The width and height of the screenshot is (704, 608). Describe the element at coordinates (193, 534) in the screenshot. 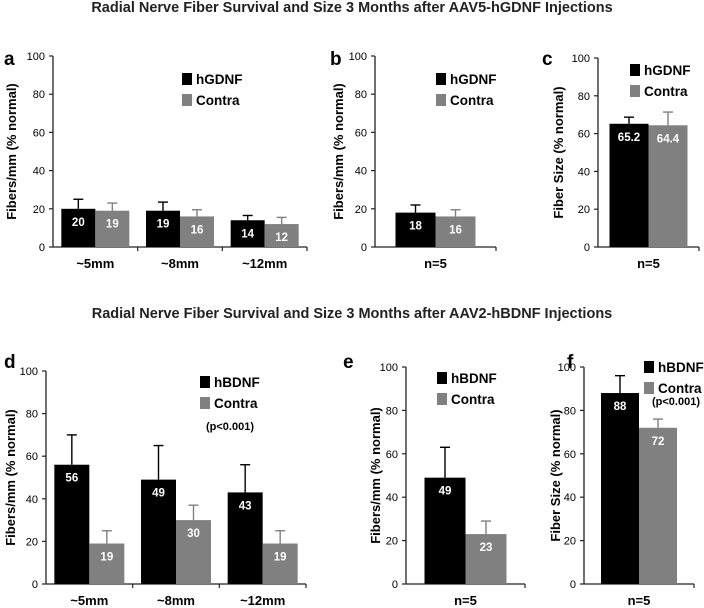

I see `data-label: 30` at that location.